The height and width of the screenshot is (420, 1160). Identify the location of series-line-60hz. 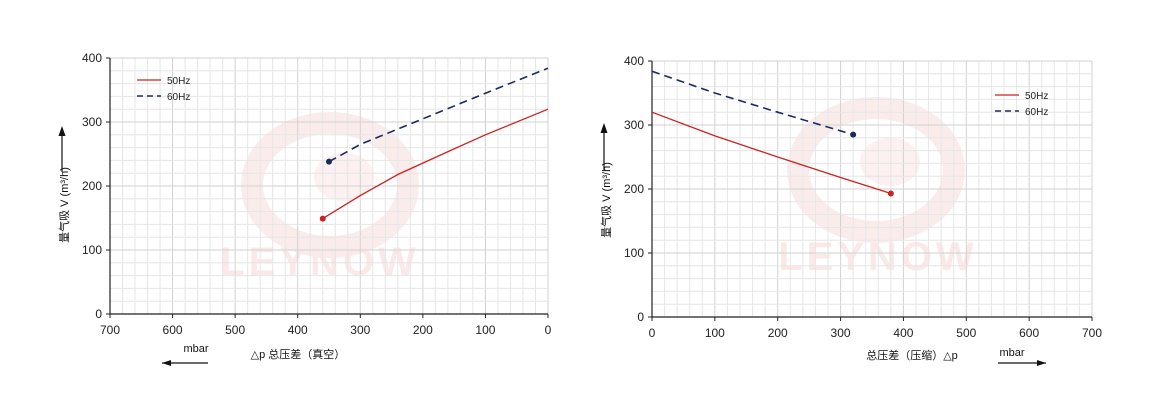
(752, 103).